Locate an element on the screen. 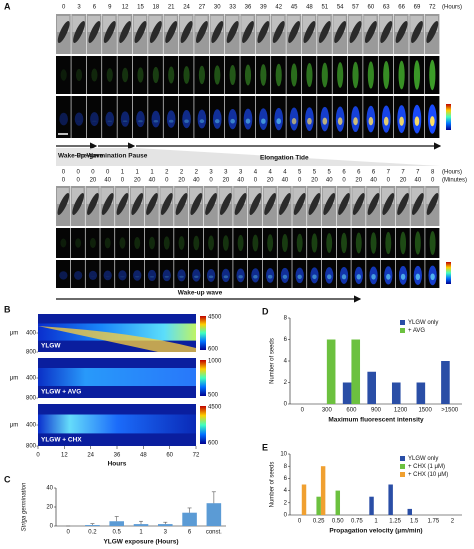  colorbar is located at coordinates (203, 378).